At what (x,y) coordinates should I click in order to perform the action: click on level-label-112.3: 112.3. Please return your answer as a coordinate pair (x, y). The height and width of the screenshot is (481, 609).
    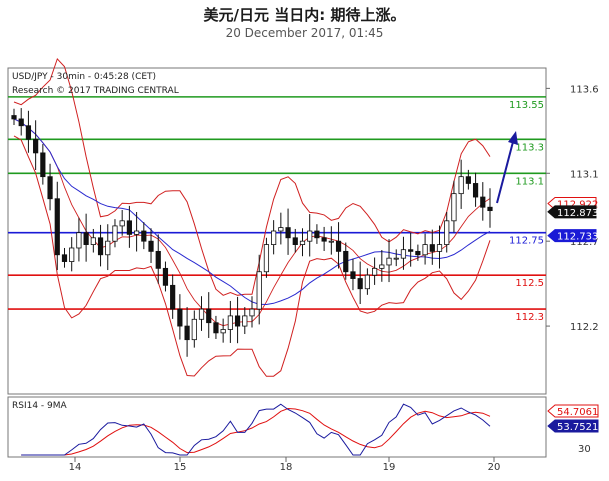
    Looking at the image, I should click on (529, 317).